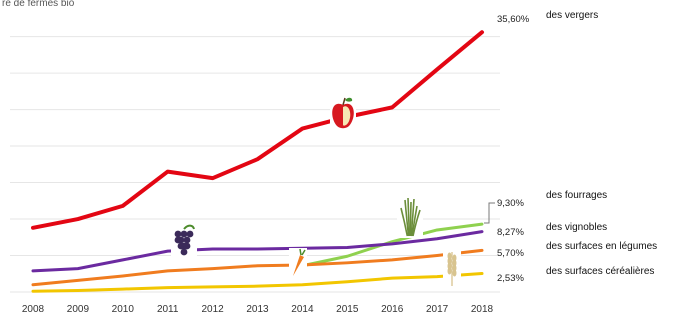  What do you see at coordinates (513, 19) in the screenshot?
I see `series-end-value: 35,60%` at bounding box center [513, 19].